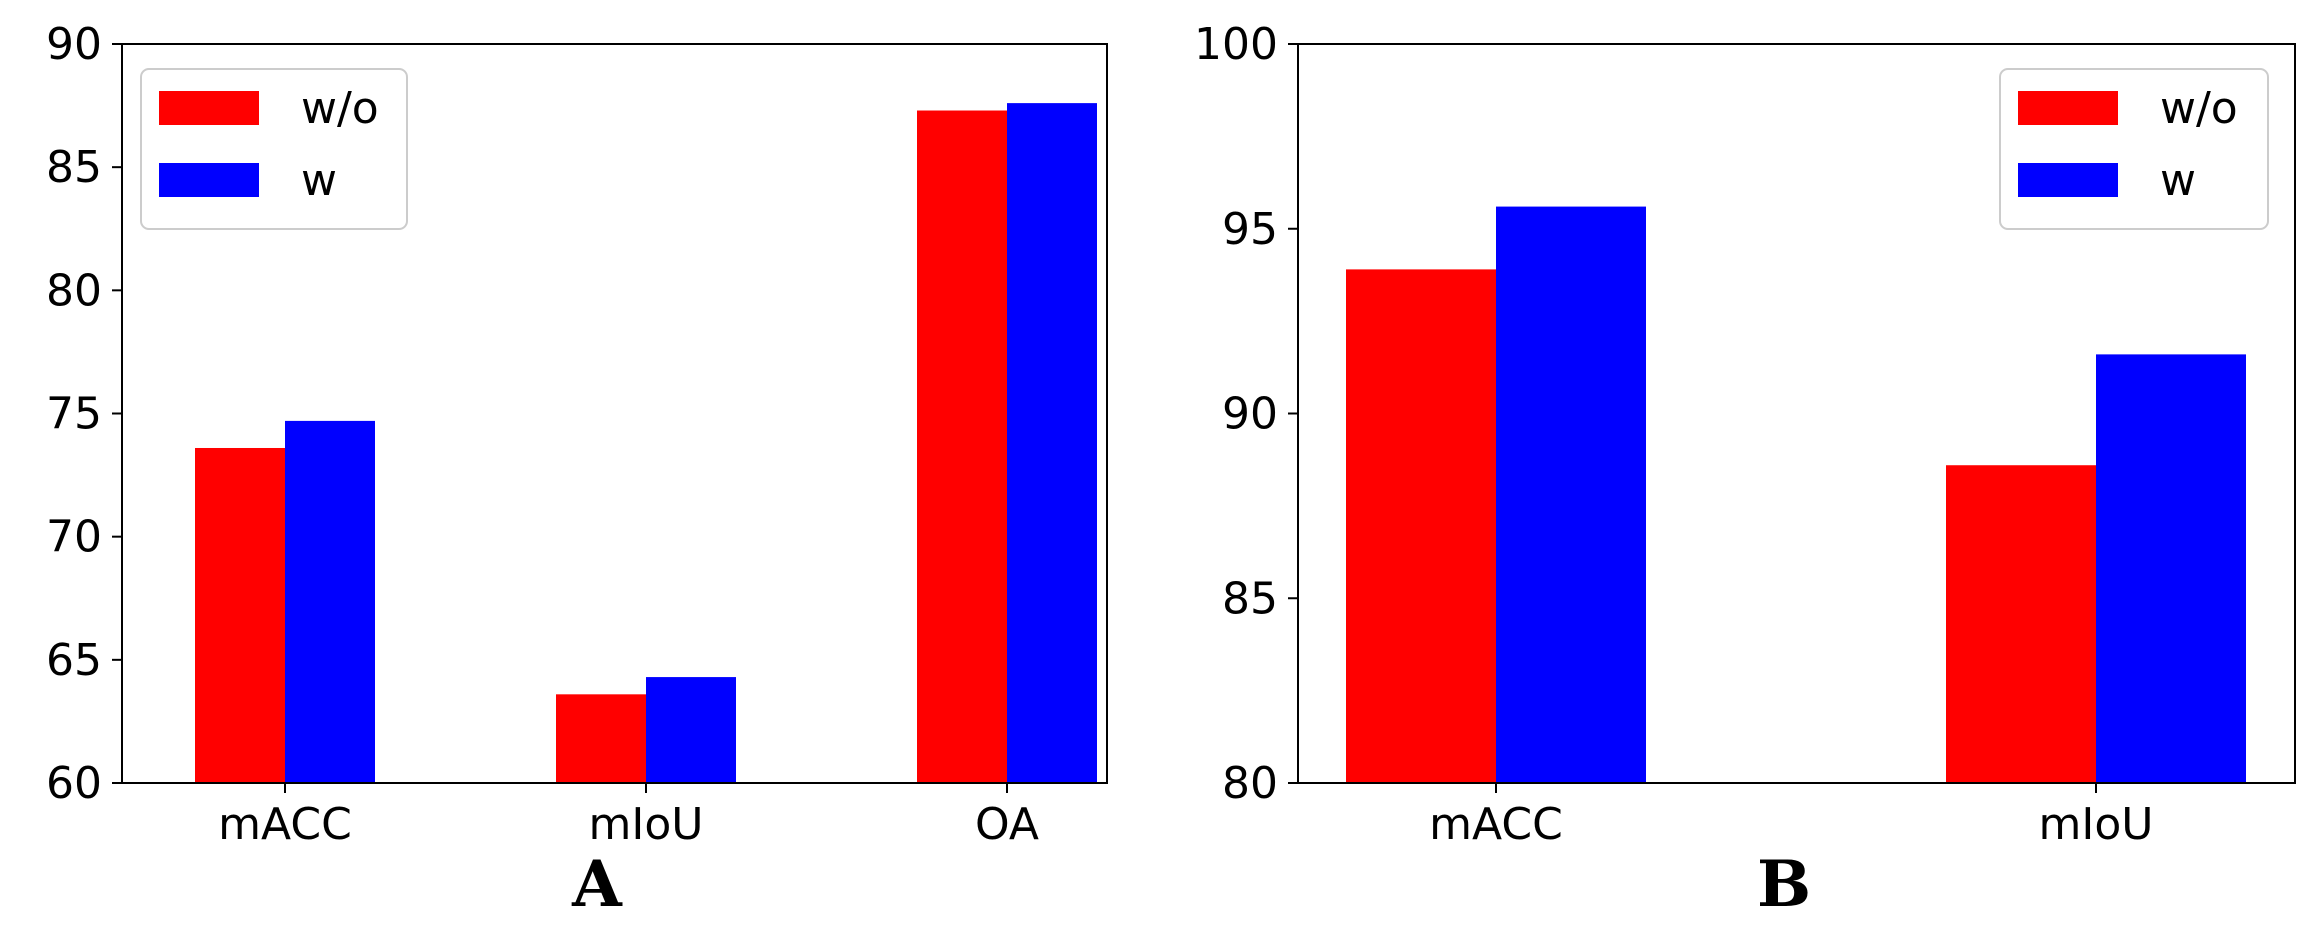 The image size is (2314, 928). What do you see at coordinates (1236, 44) in the screenshot?
I see `y-tick-label: 100` at bounding box center [1236, 44].